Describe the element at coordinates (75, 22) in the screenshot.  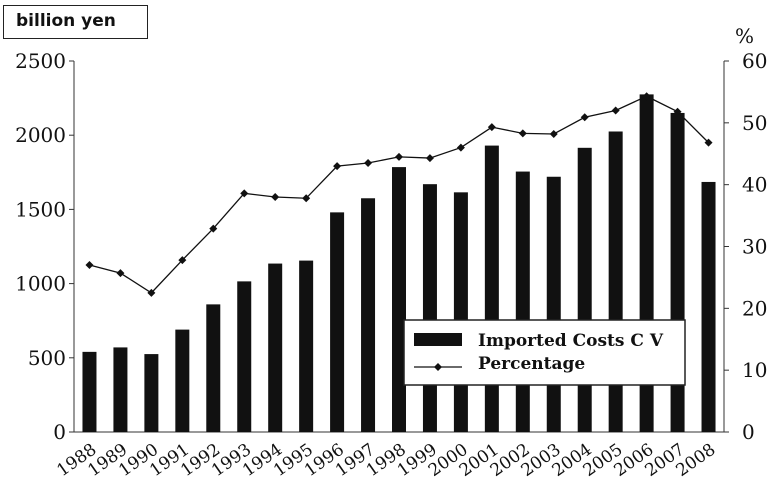
I see `left-axis-unit-label: billion yen` at that location.